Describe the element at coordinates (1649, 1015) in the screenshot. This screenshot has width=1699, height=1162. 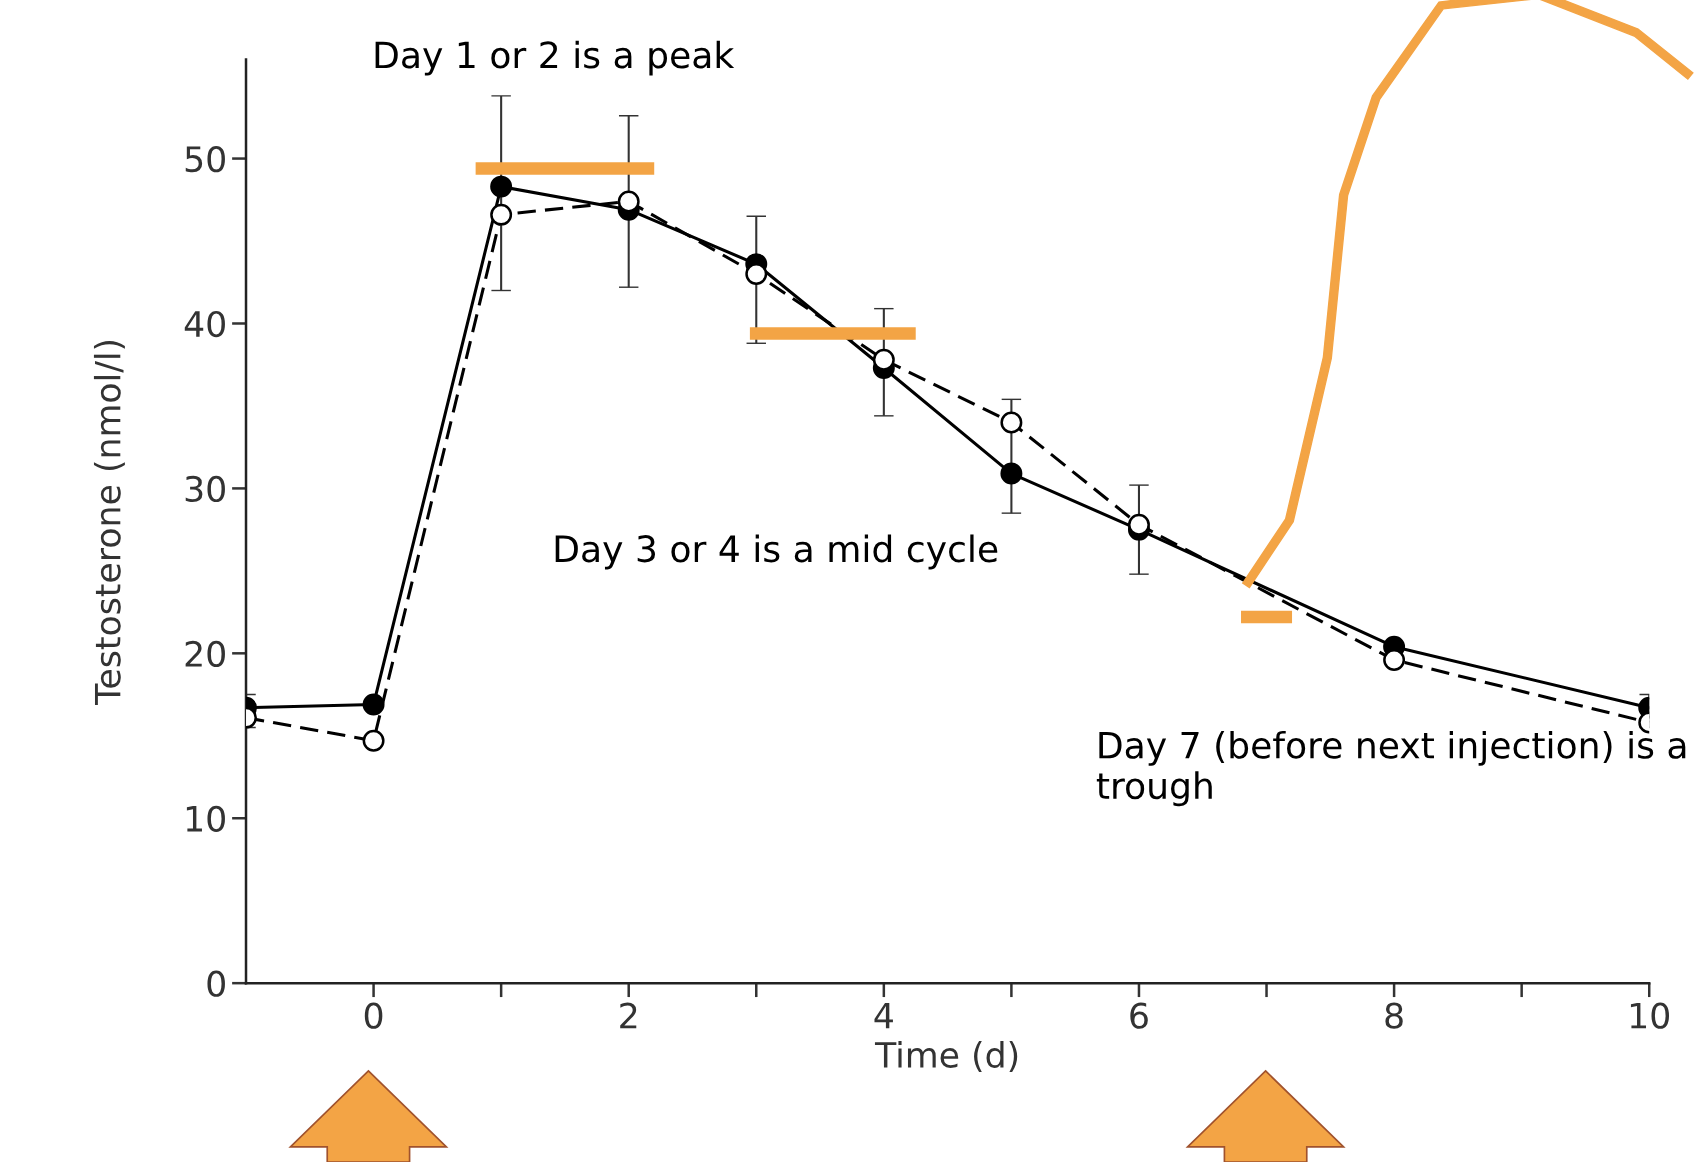
I see `x-tick-label: 10` at that location.